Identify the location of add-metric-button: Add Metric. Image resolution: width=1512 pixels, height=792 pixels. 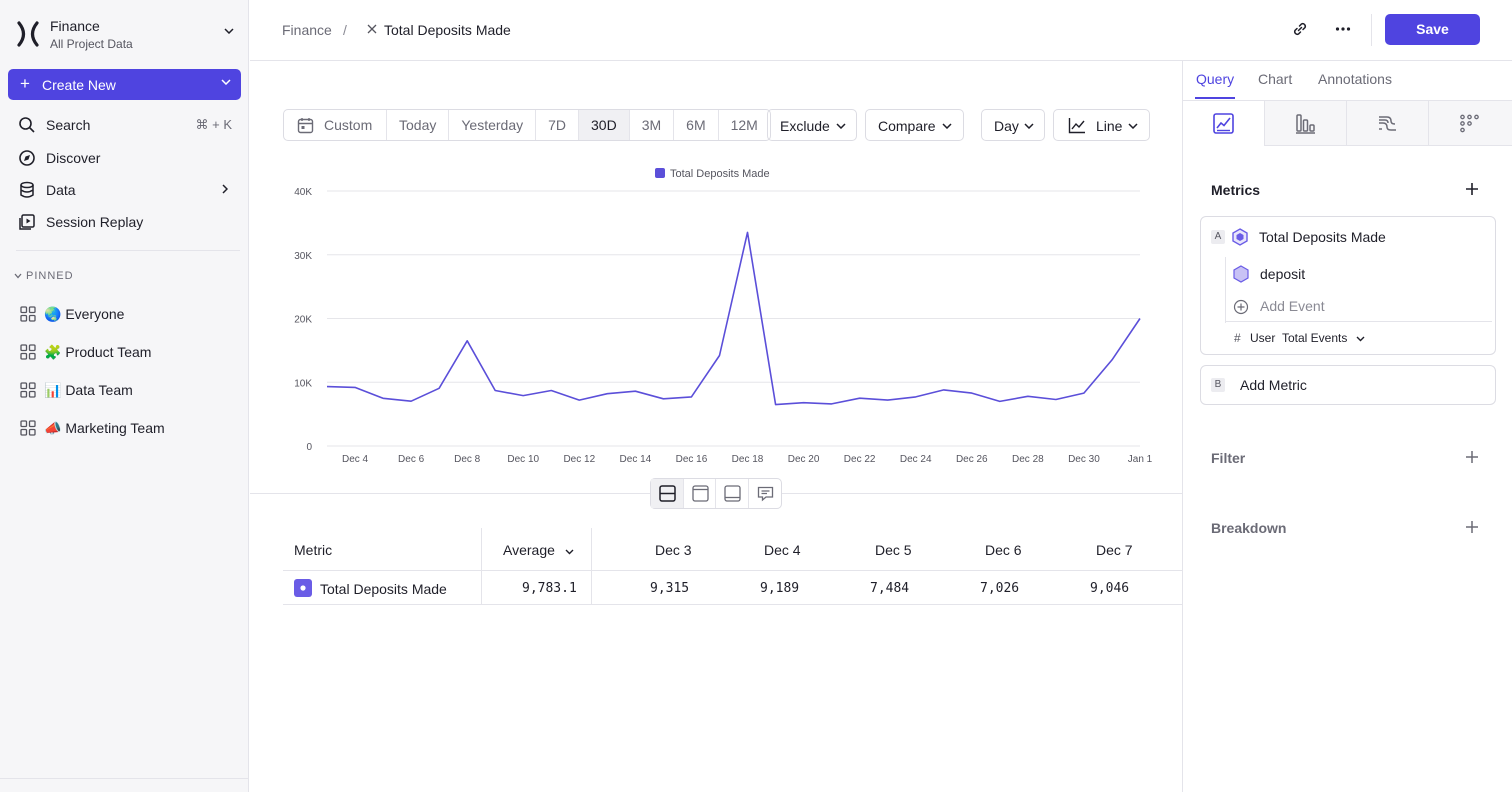
(1273, 385).